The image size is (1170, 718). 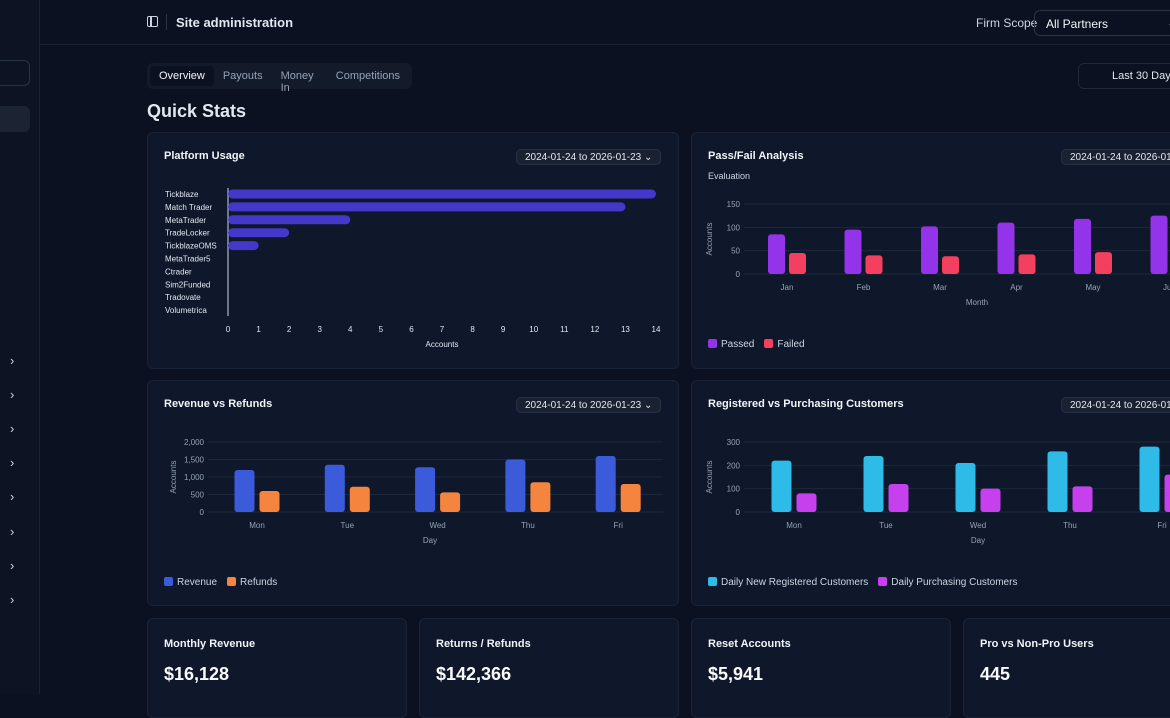 I want to click on legend-refunds: Refunds, so click(x=252, y=582).